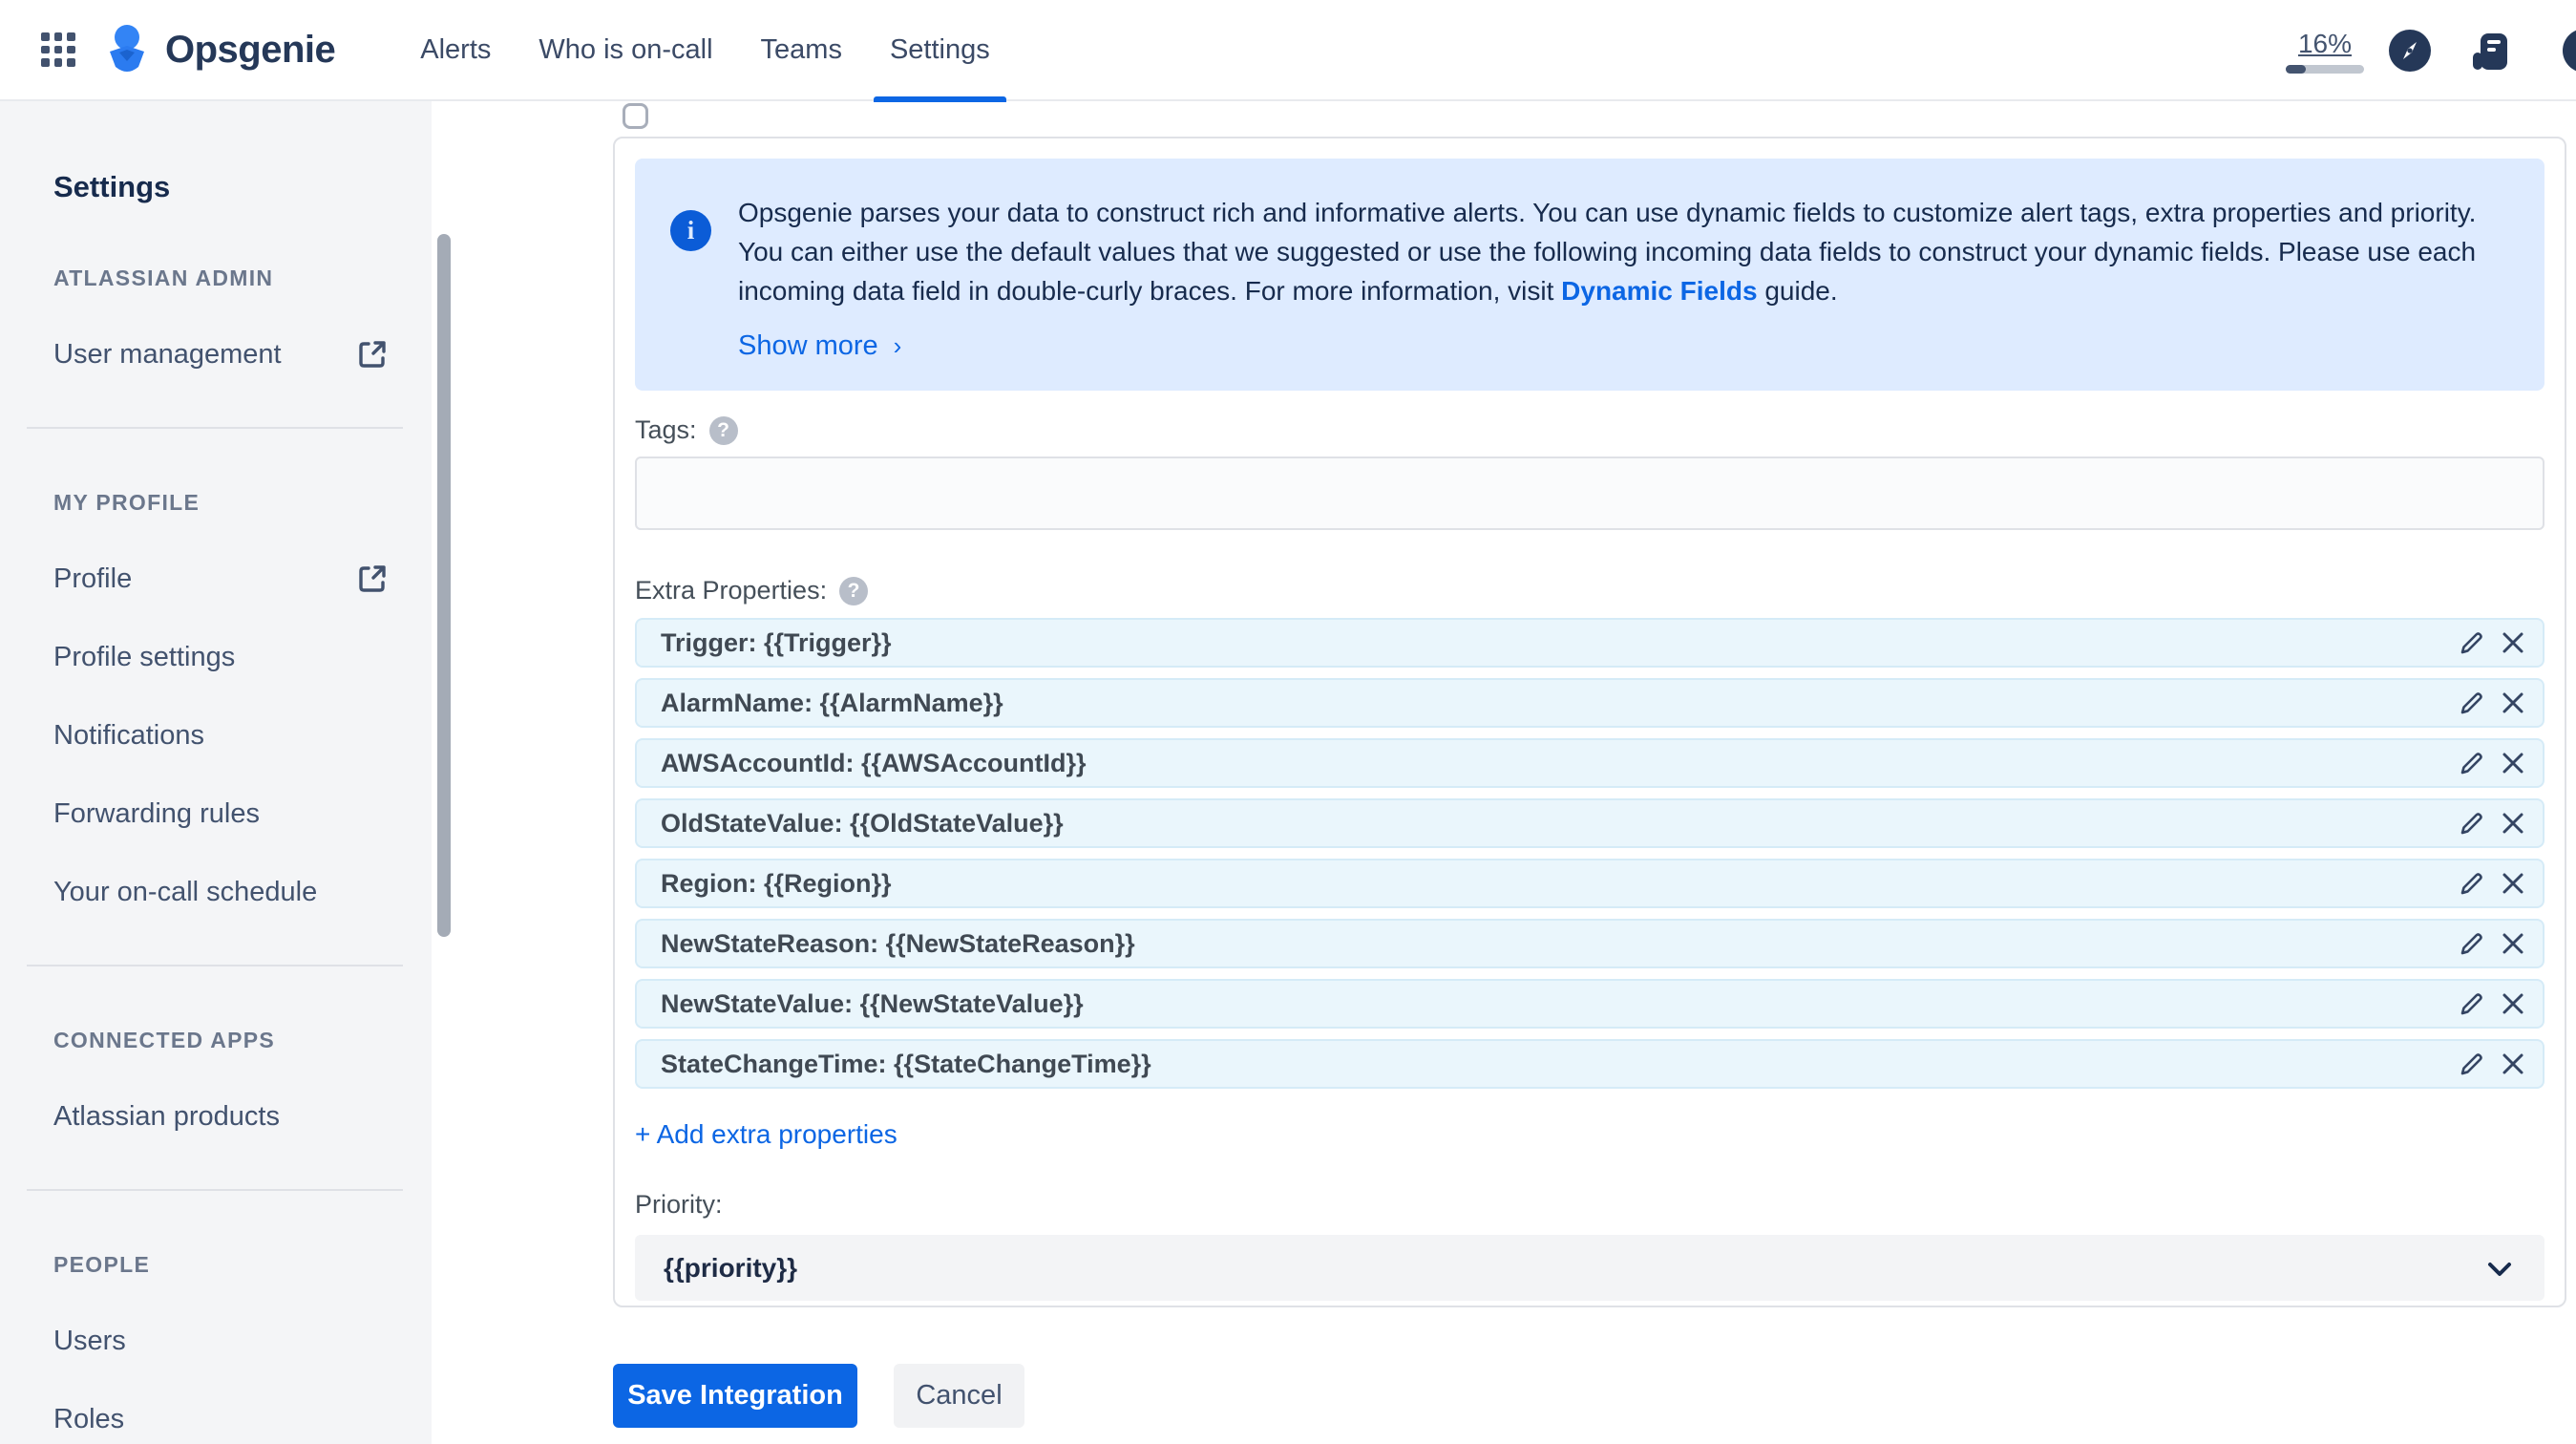 The width and height of the screenshot is (2576, 1444). Describe the element at coordinates (1589, 943) in the screenshot. I see `extra-property-row: NewStateReason: {{NewStateReason}}` at that location.